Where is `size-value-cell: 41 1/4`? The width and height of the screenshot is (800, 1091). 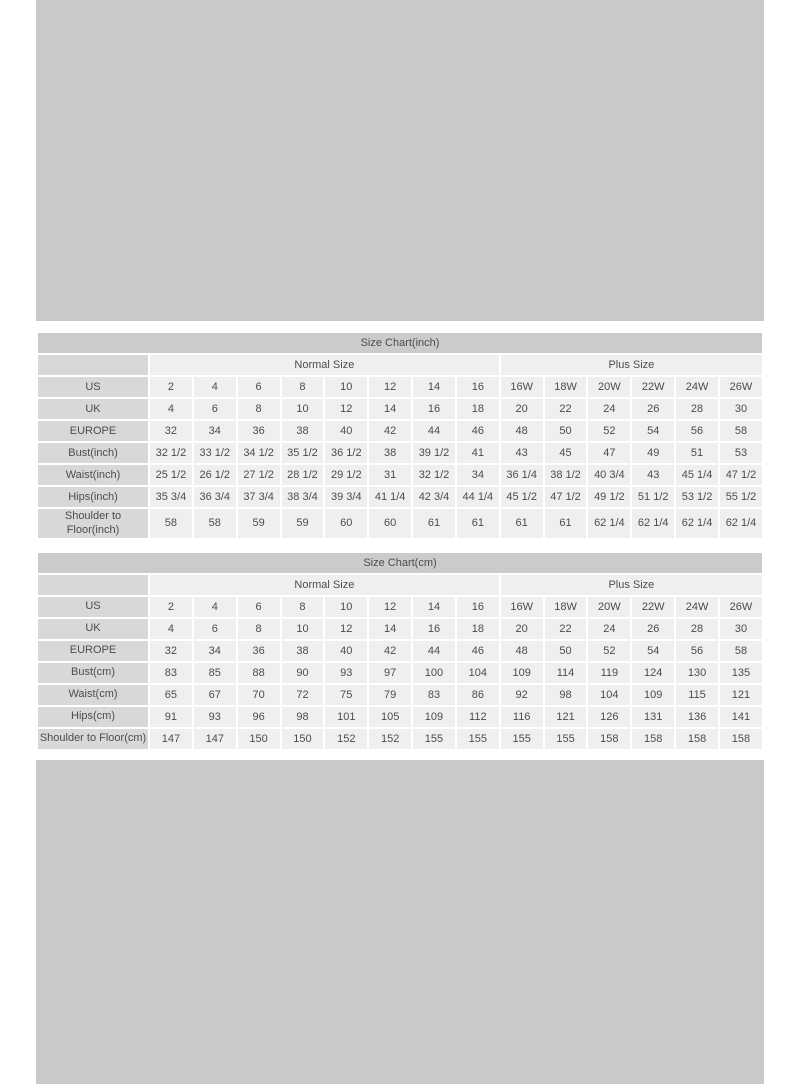
size-value-cell: 41 1/4 is located at coordinates (390, 497).